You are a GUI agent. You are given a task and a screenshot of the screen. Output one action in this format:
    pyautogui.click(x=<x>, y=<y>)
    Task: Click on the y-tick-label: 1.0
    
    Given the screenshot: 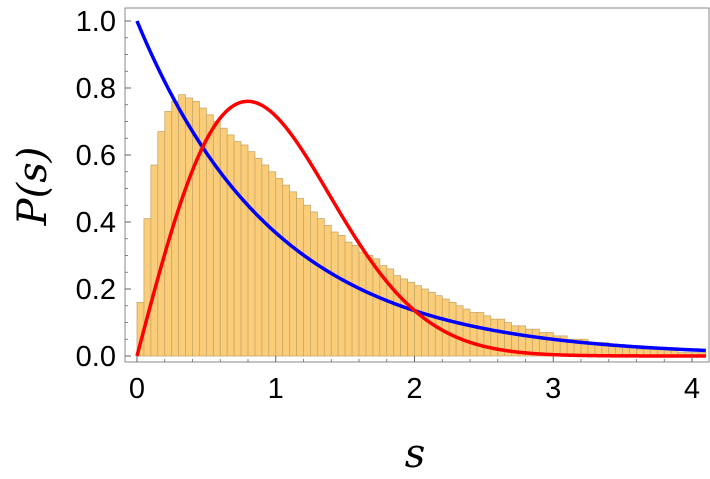 What is the action you would take?
    pyautogui.click(x=96, y=22)
    